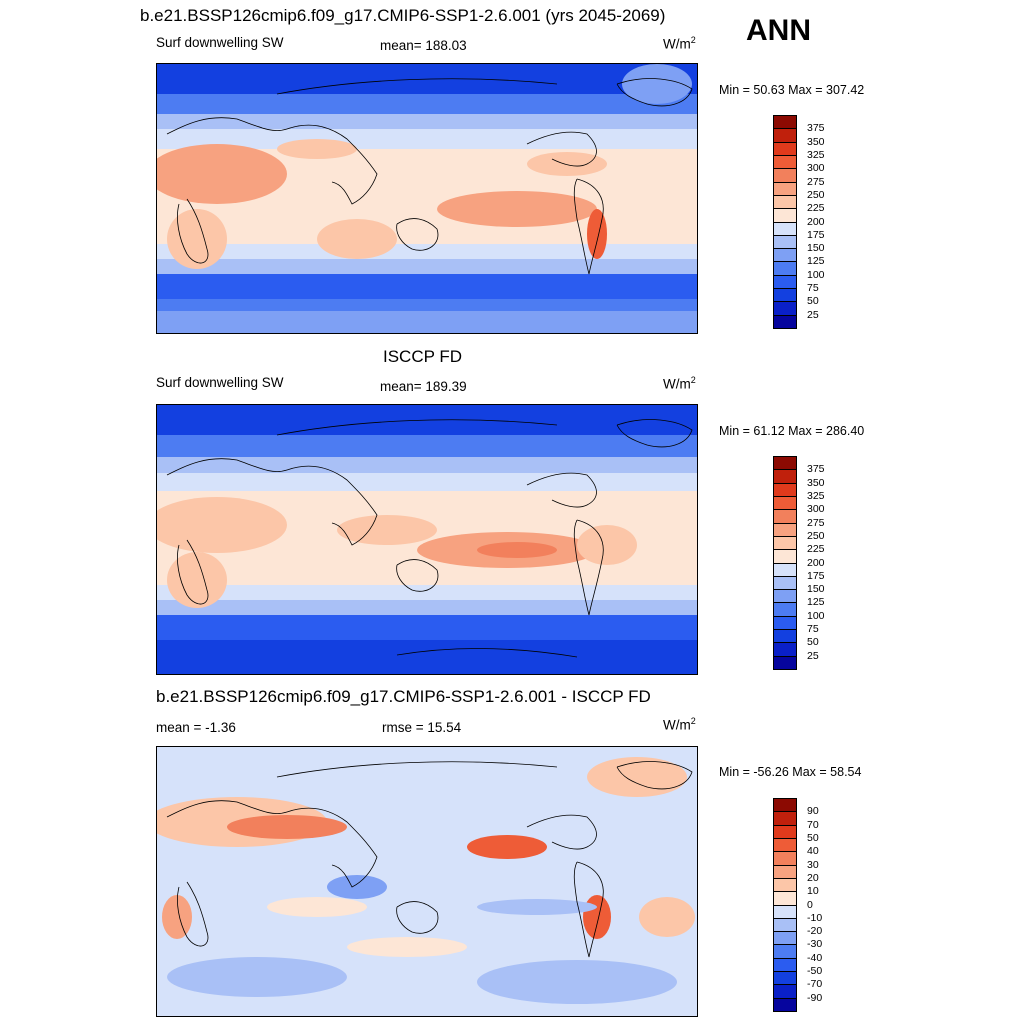 Image resolution: width=1024 pixels, height=1024 pixels. What do you see at coordinates (816, 194) in the screenshot?
I see `colorbar-tick-label: 250` at bounding box center [816, 194].